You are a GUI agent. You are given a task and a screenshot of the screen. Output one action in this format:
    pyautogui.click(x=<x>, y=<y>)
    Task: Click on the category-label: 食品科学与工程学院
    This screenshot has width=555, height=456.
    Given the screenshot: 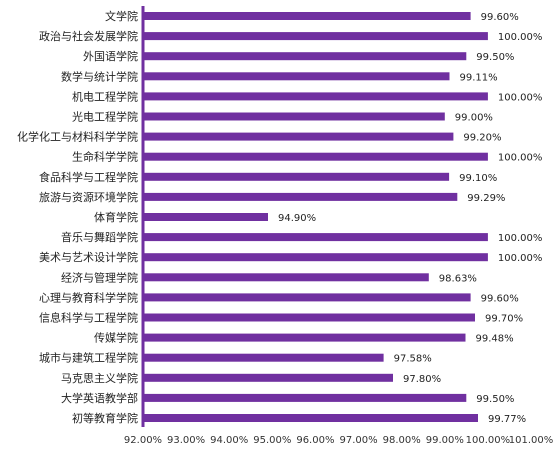 What is the action you would take?
    pyautogui.click(x=88, y=177)
    